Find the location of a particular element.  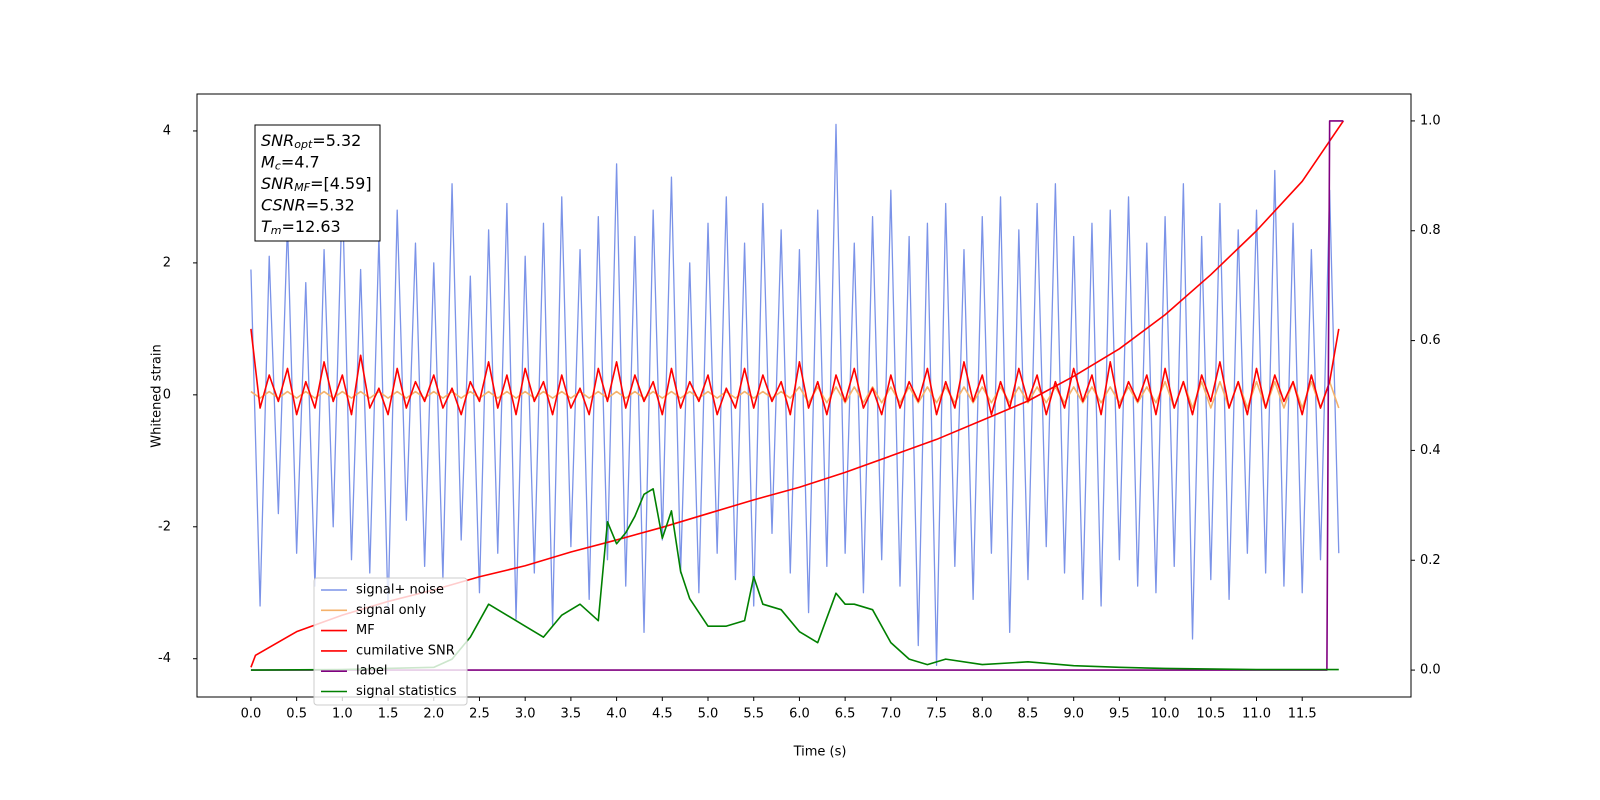

annotation-line: Mc=4.7 is located at coordinates (290, 162).